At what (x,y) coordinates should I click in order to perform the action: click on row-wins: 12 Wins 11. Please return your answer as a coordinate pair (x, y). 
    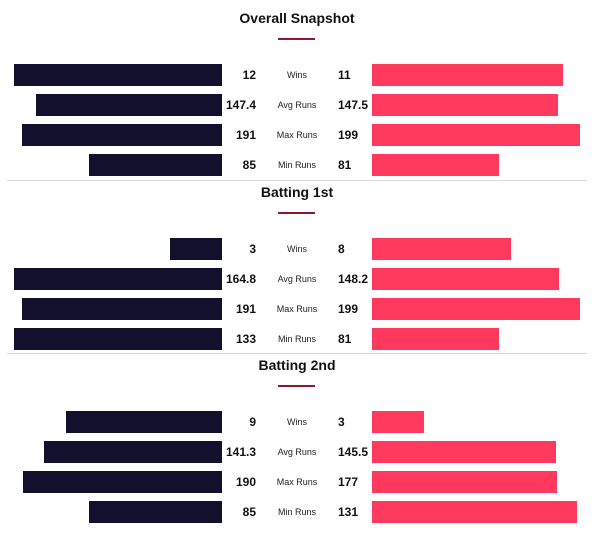
    Looking at the image, I should click on (297, 75).